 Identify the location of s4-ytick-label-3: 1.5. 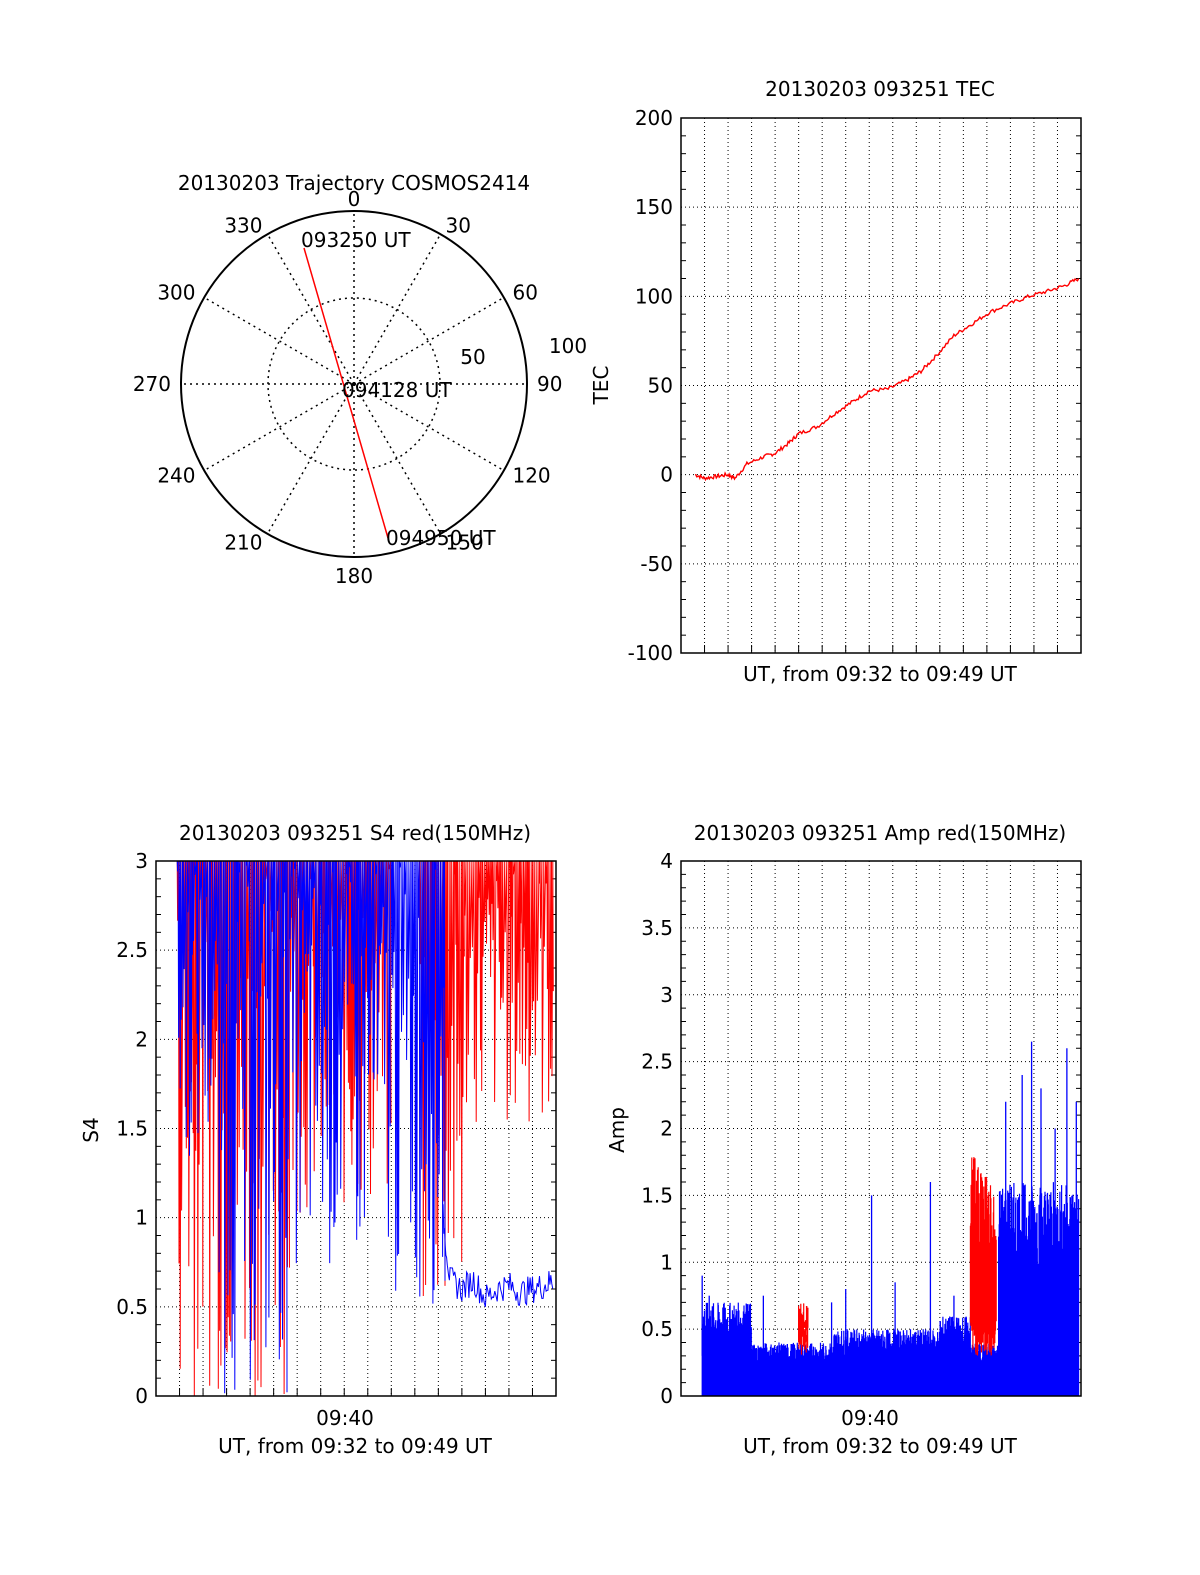
(132, 1129).